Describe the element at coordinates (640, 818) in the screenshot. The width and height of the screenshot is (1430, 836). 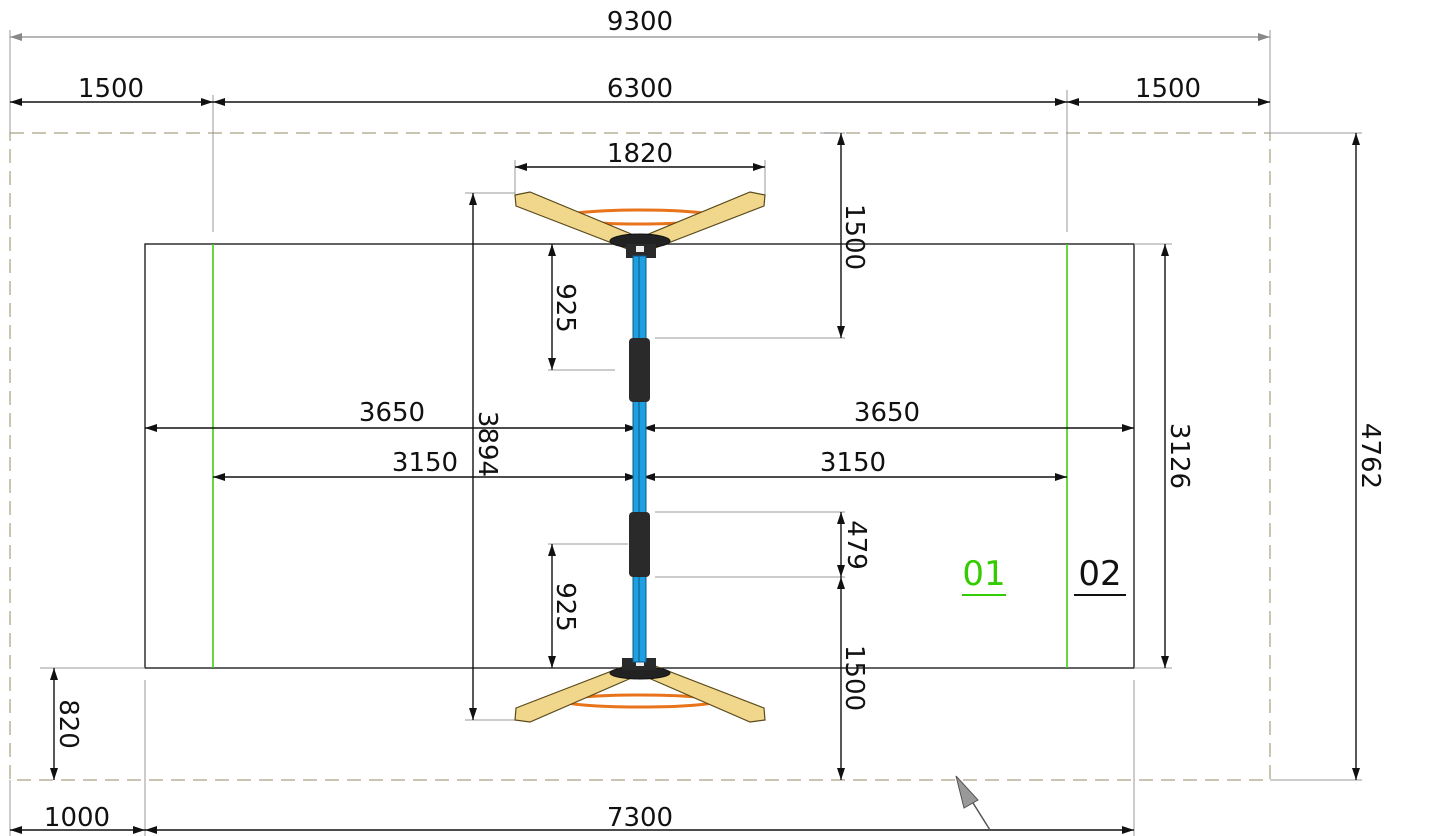
I see `dim-court-width: 7300` at that location.